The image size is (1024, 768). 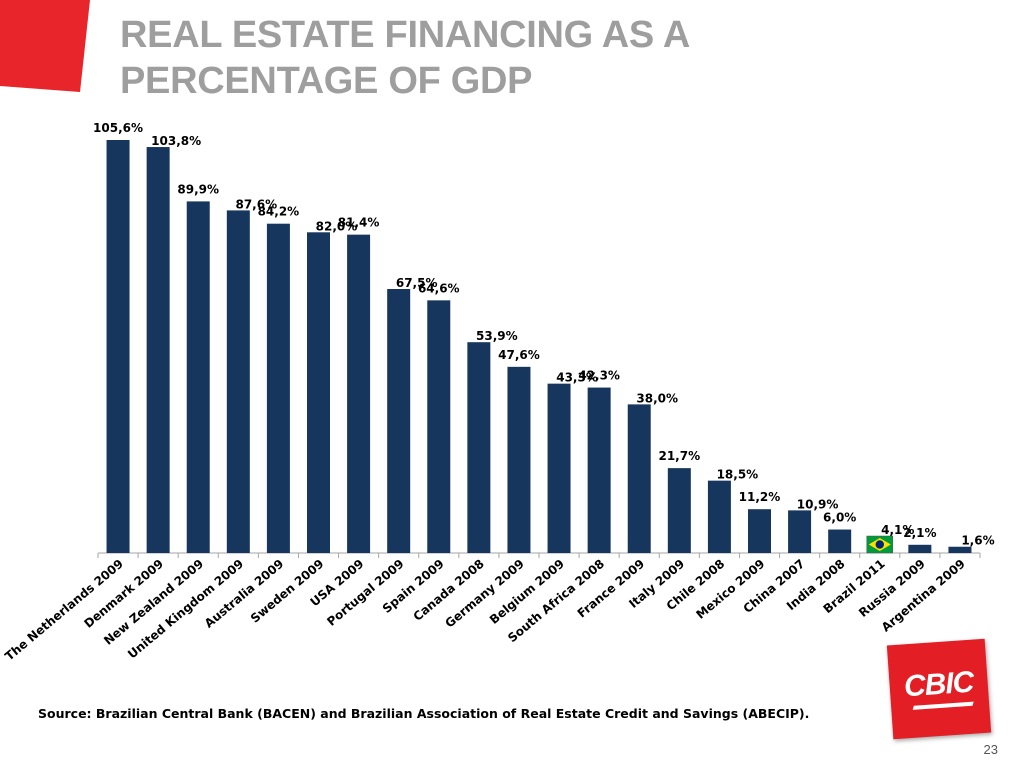 I want to click on red-corner-shape, so click(x=45, y=46).